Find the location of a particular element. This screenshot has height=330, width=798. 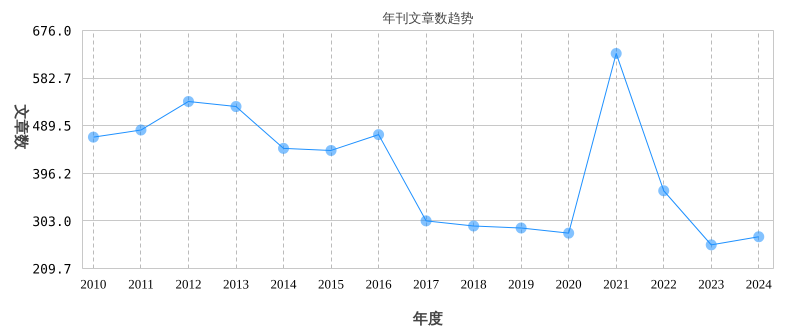

y-tick-label: 582.7 is located at coordinates (52, 80).